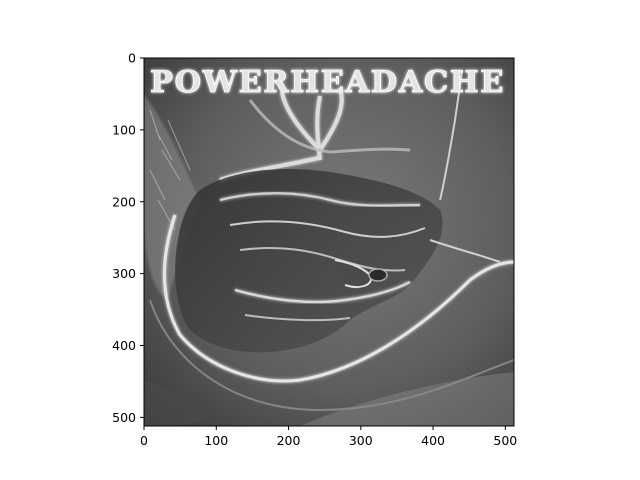 The image size is (640, 480). What do you see at coordinates (132, 58) in the screenshot?
I see `y-tick-label: 0` at bounding box center [132, 58].